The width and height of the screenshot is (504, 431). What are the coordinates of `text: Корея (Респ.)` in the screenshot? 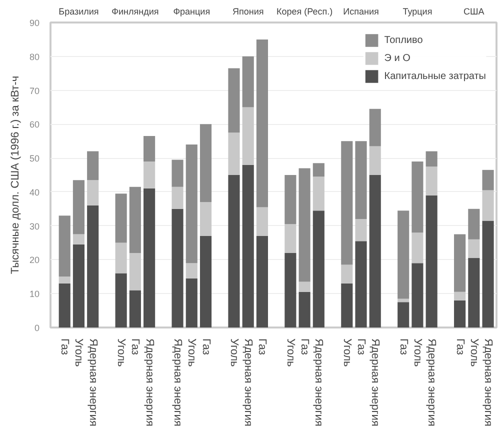 It's located at (304, 11).